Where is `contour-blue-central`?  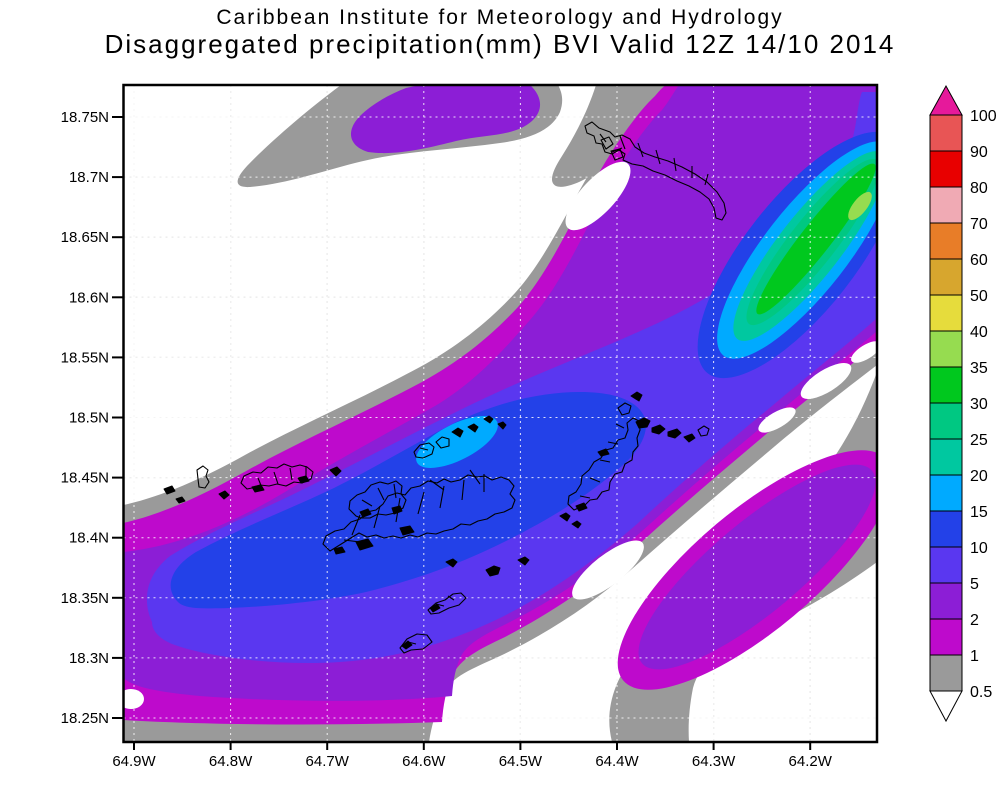 contour-blue-central is located at coordinates (408, 500).